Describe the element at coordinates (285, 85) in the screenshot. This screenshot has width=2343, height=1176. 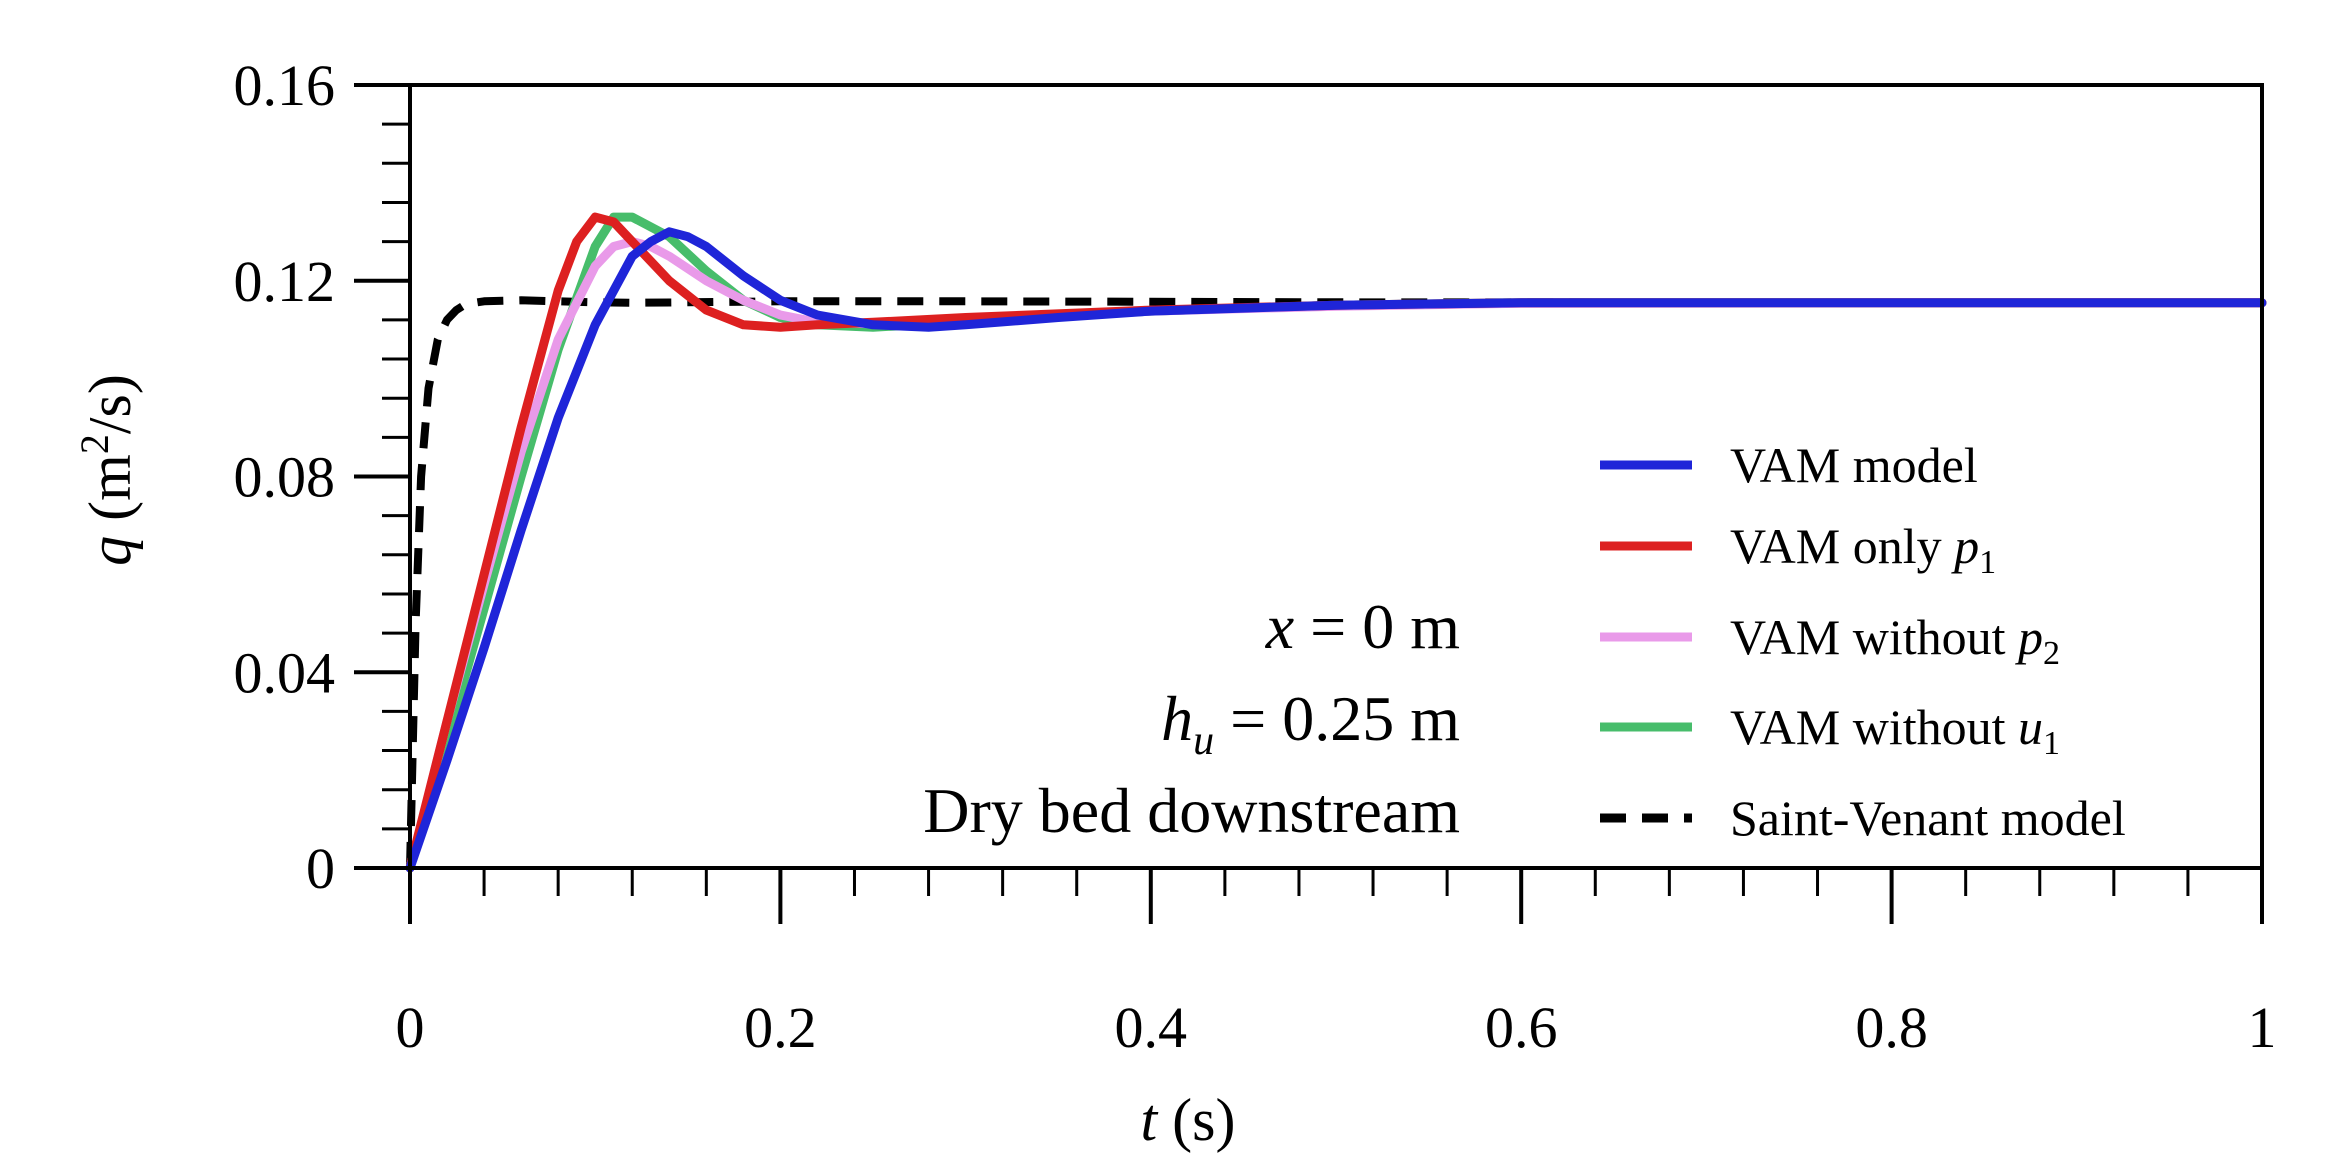
I see `y-tick-label: 0.16` at that location.